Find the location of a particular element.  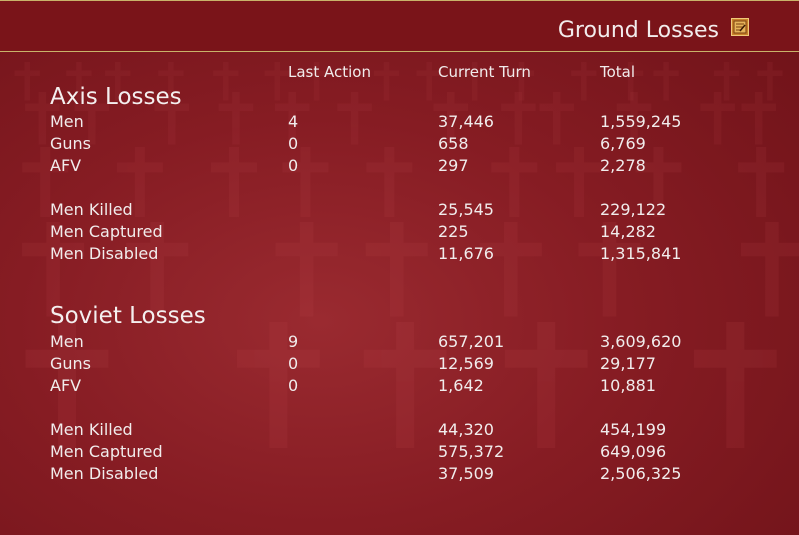

total-value: 1,315,841 is located at coordinates (641, 253).